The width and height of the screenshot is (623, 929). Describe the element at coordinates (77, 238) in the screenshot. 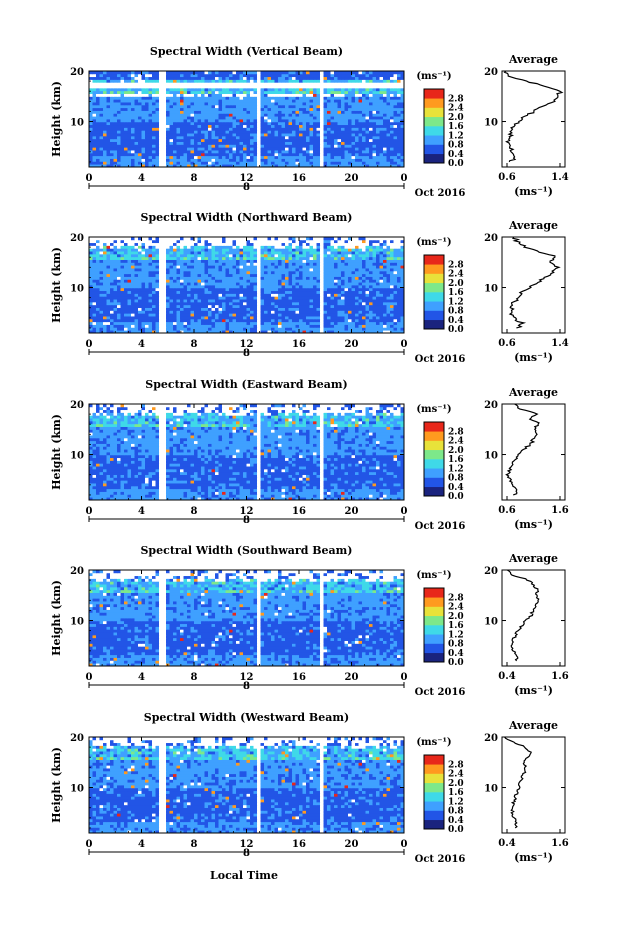

I see `y-tick-label: 20` at that location.